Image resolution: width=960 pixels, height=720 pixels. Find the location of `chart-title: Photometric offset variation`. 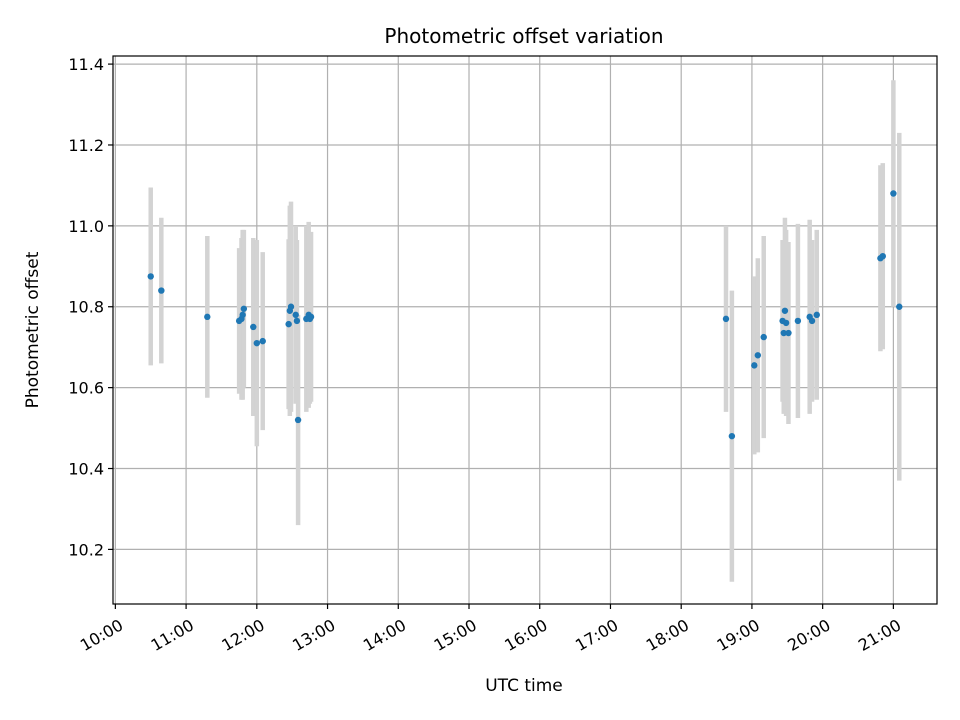

chart-title: Photometric offset variation is located at coordinates (523, 36).